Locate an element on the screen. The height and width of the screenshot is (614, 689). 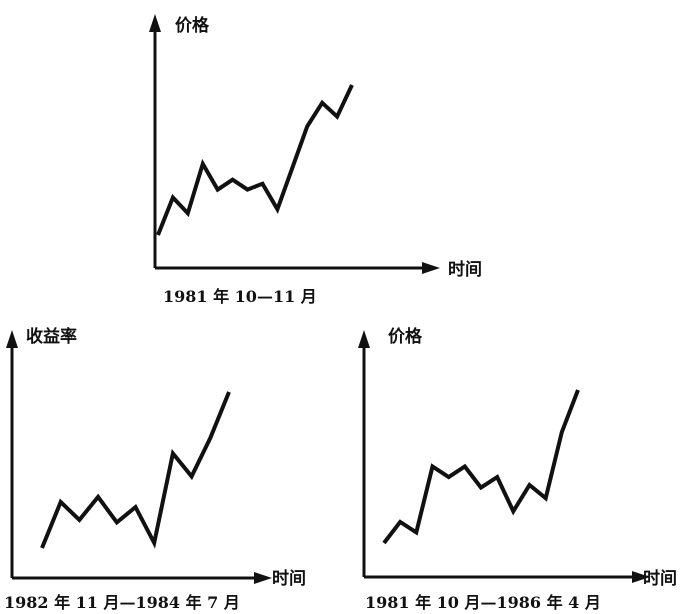
chart-caption: 1982 年 11 月—1984 年 7 月 is located at coordinates (122, 602).